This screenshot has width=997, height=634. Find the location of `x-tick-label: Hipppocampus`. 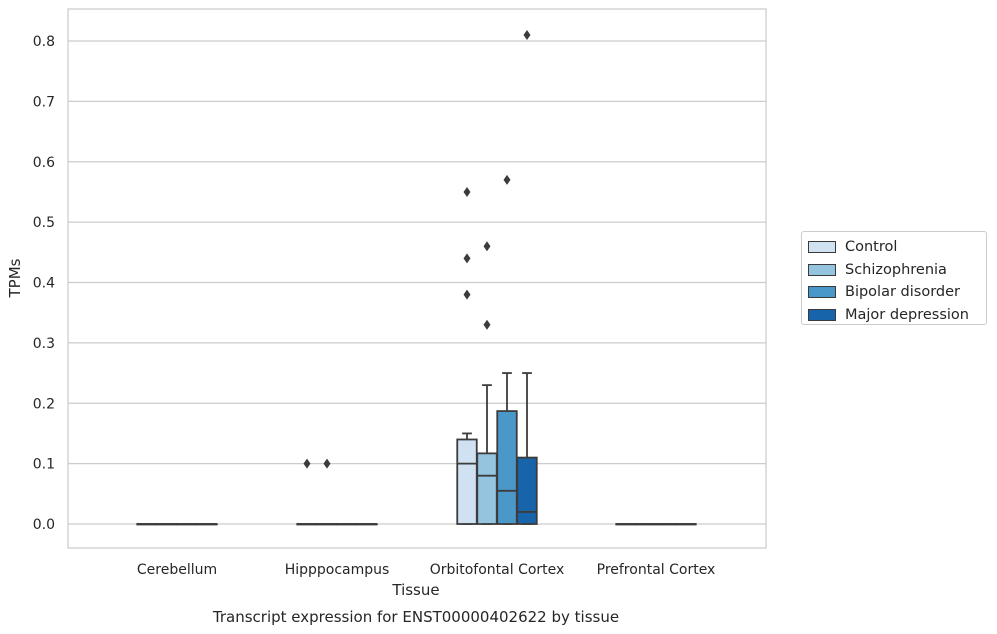

x-tick-label: Hipppocampus is located at coordinates (337, 570).